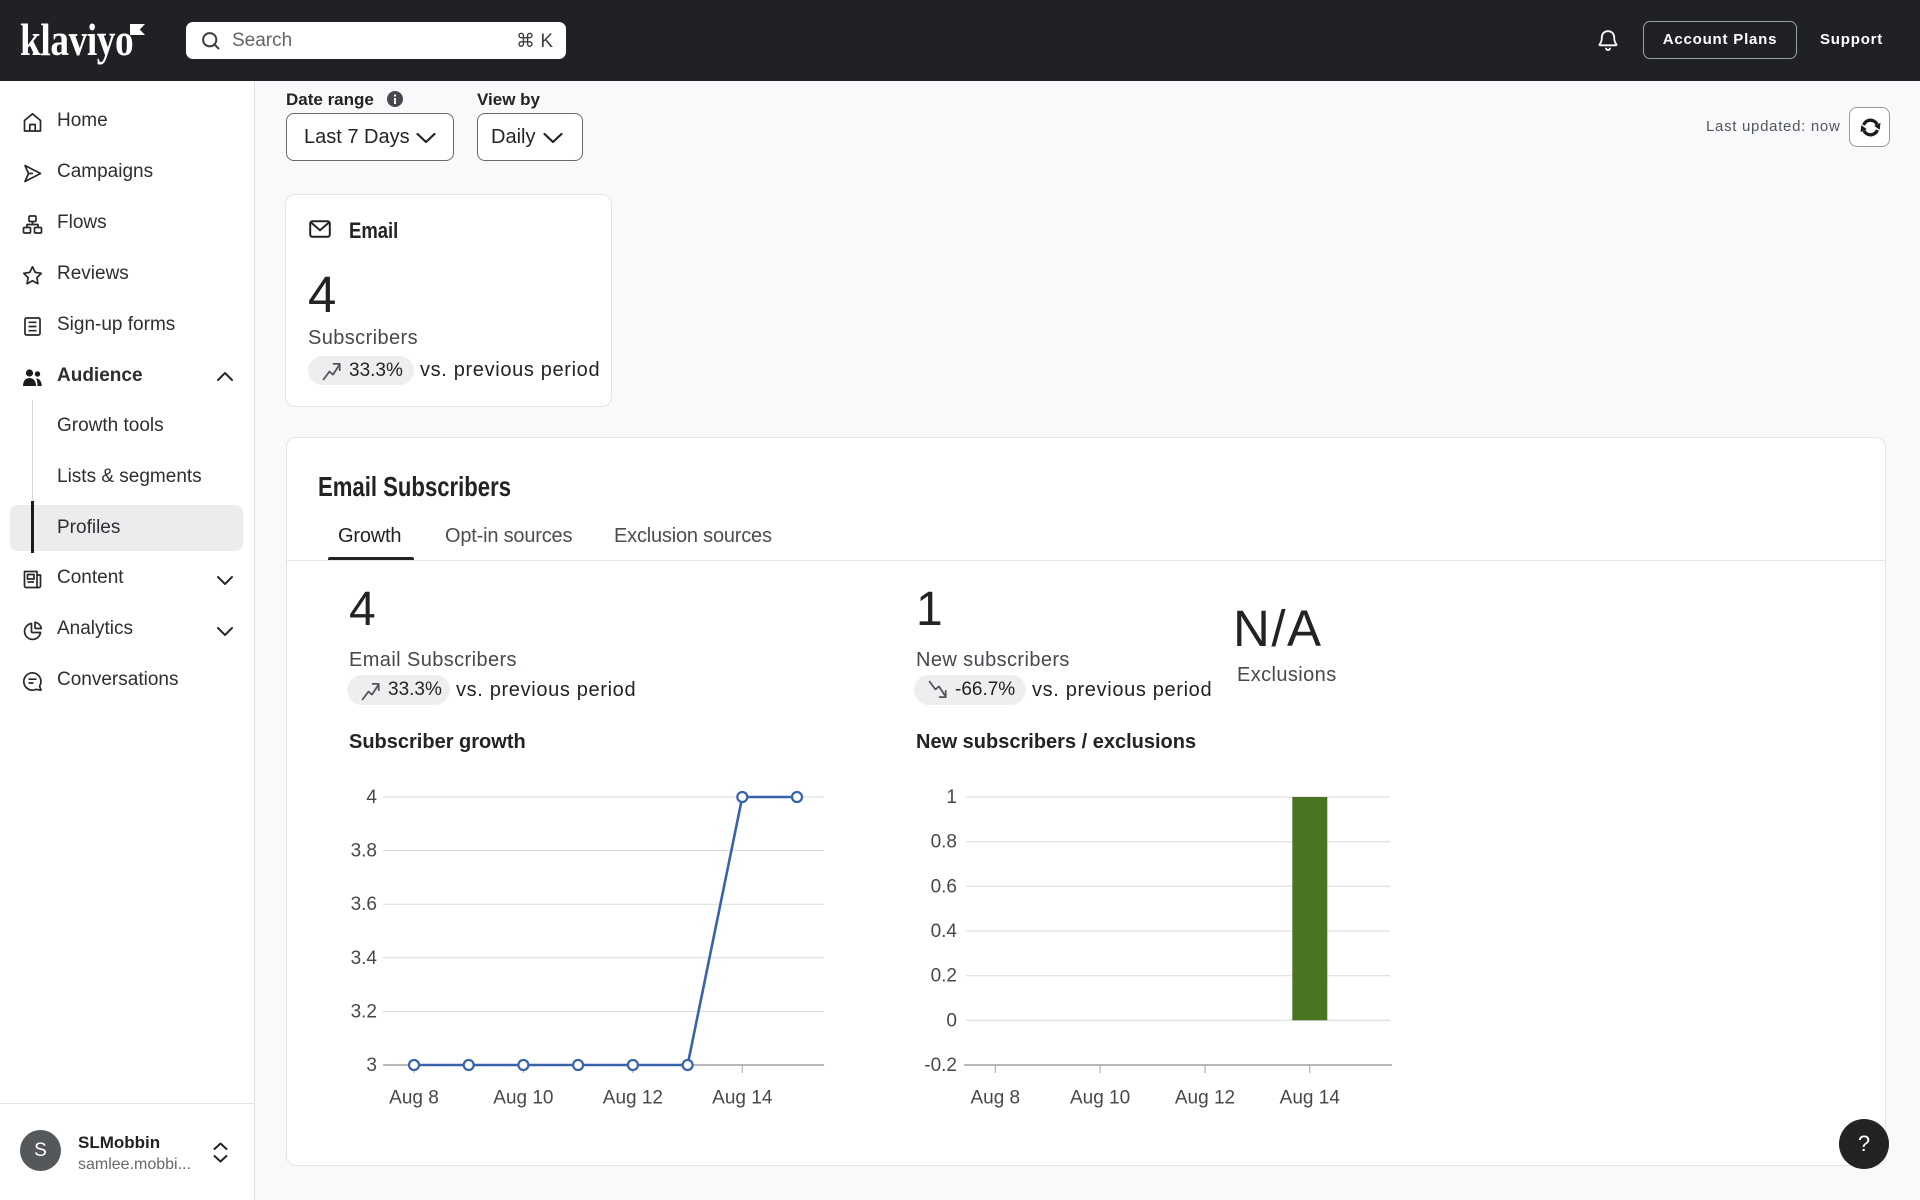 The width and height of the screenshot is (1920, 1200). I want to click on svg-text: 3.4, so click(364, 958).